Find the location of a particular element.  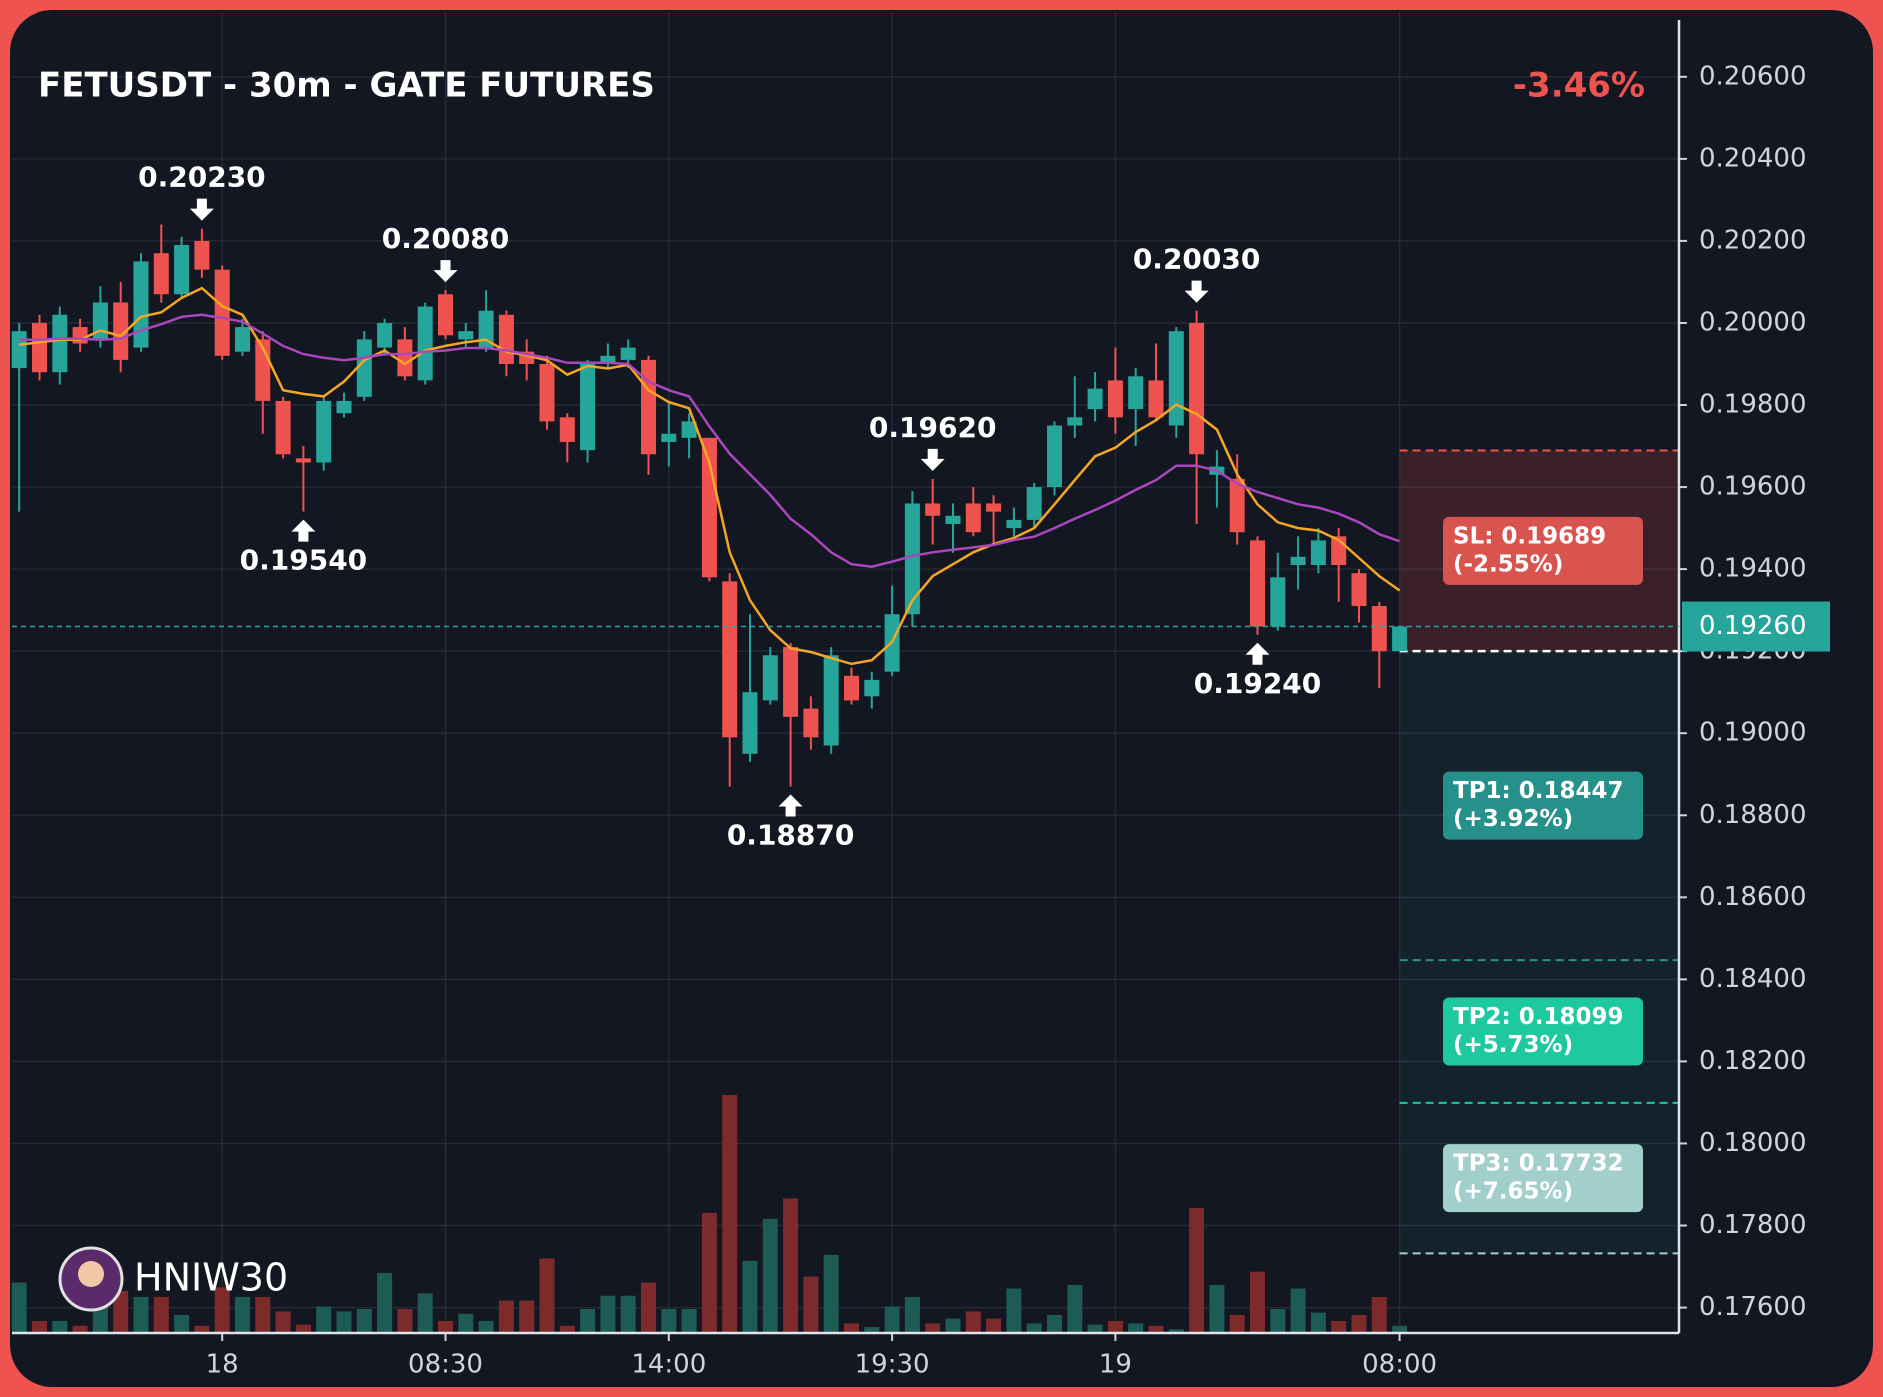

y-tick-label: 0.18600 is located at coordinates (1753, 897).